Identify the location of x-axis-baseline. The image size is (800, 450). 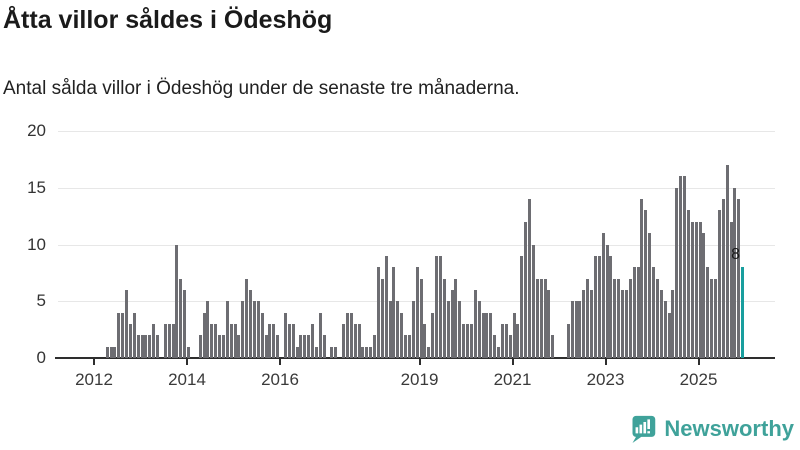
(415, 358).